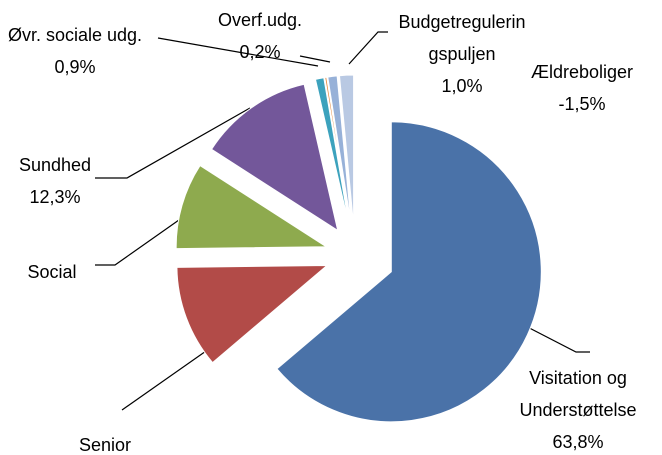 The image size is (662, 455). I want to click on value-label: 63,8%, so click(578, 442).